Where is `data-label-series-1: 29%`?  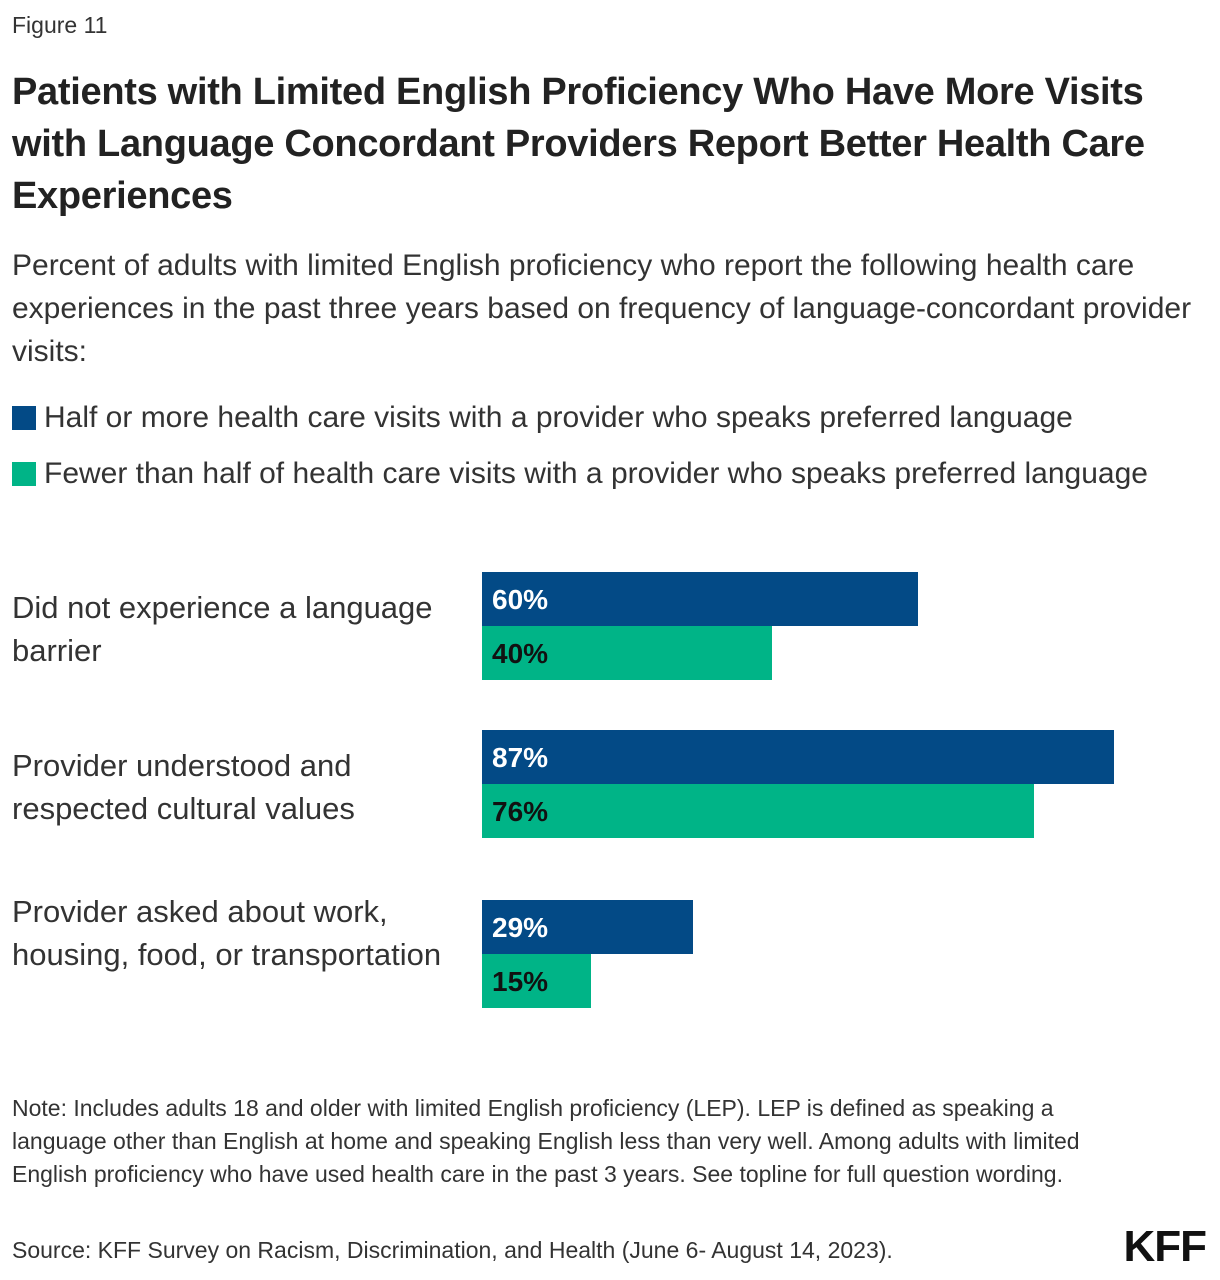 data-label-series-1: 29% is located at coordinates (520, 927).